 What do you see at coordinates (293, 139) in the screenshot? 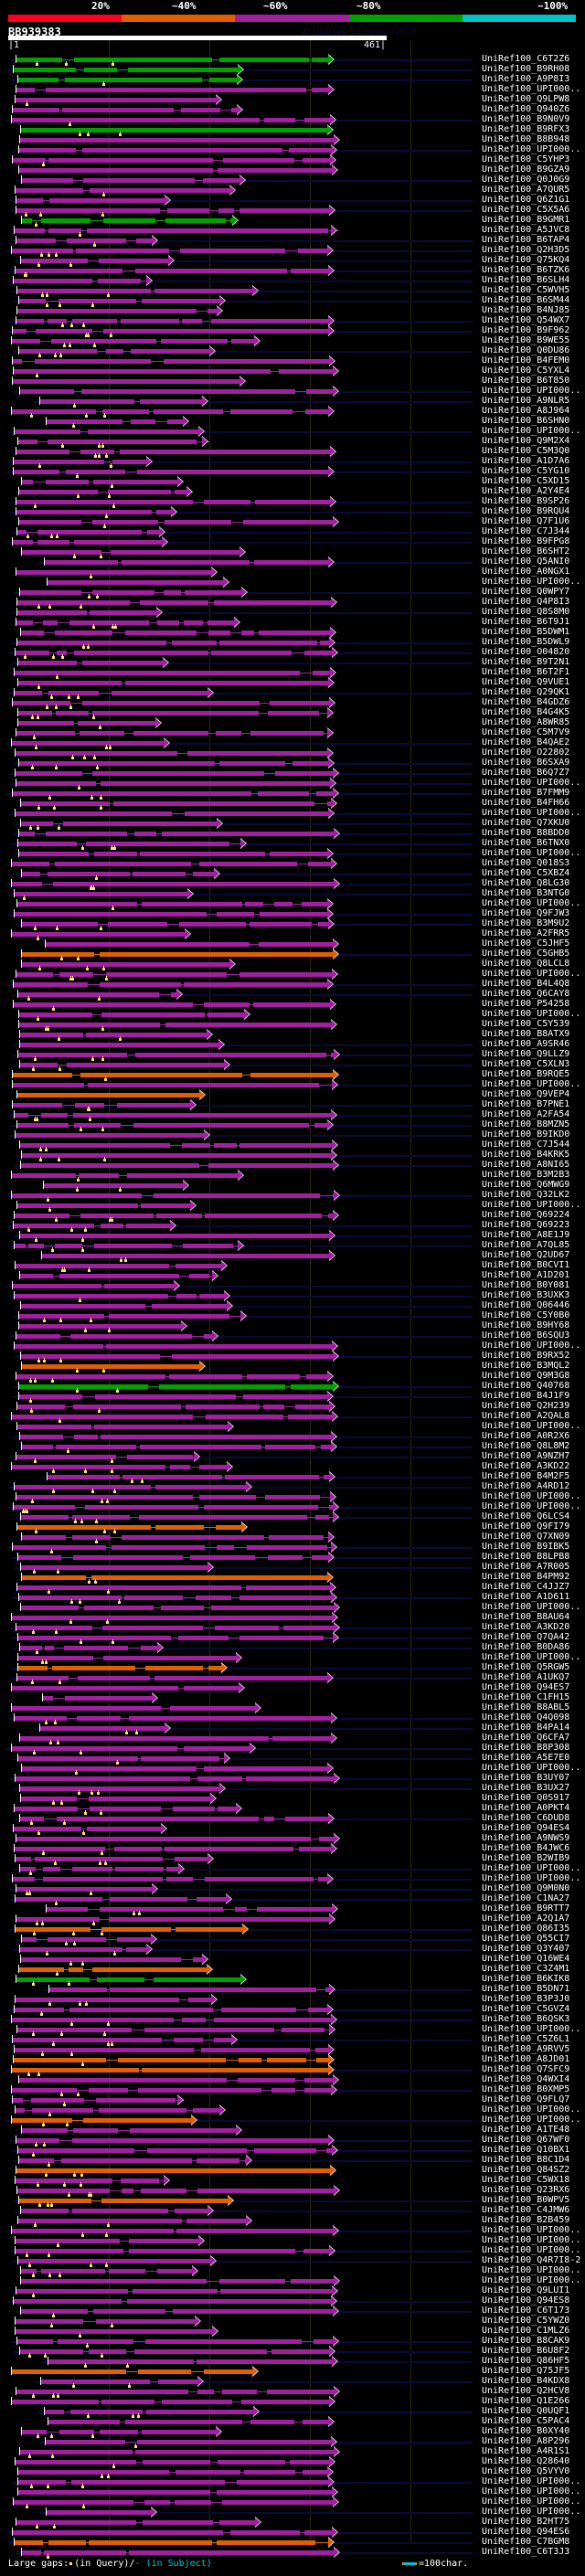
I see `hit-row: UniRef100_B8B948` at bounding box center [293, 139].